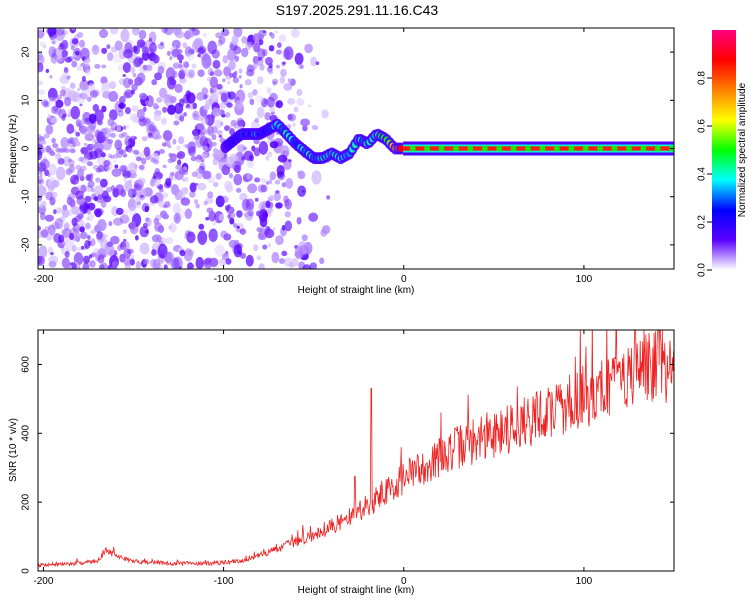 The height and width of the screenshot is (600, 750). Describe the element at coordinates (224, 581) in the screenshot. I see `snr-x-tick-label: -100` at that location.